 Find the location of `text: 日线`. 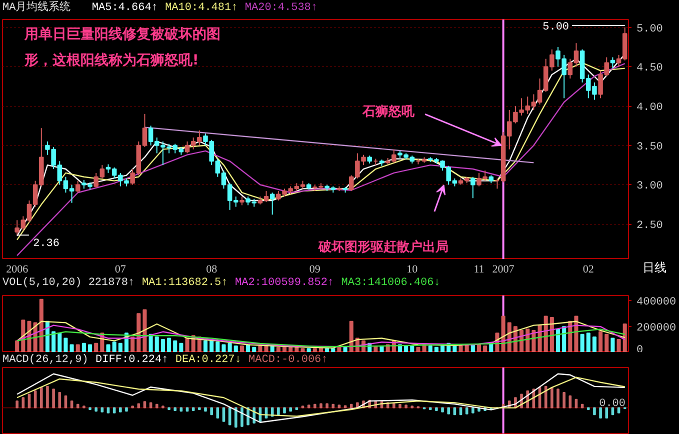

text: 日线 is located at coordinates (654, 267).